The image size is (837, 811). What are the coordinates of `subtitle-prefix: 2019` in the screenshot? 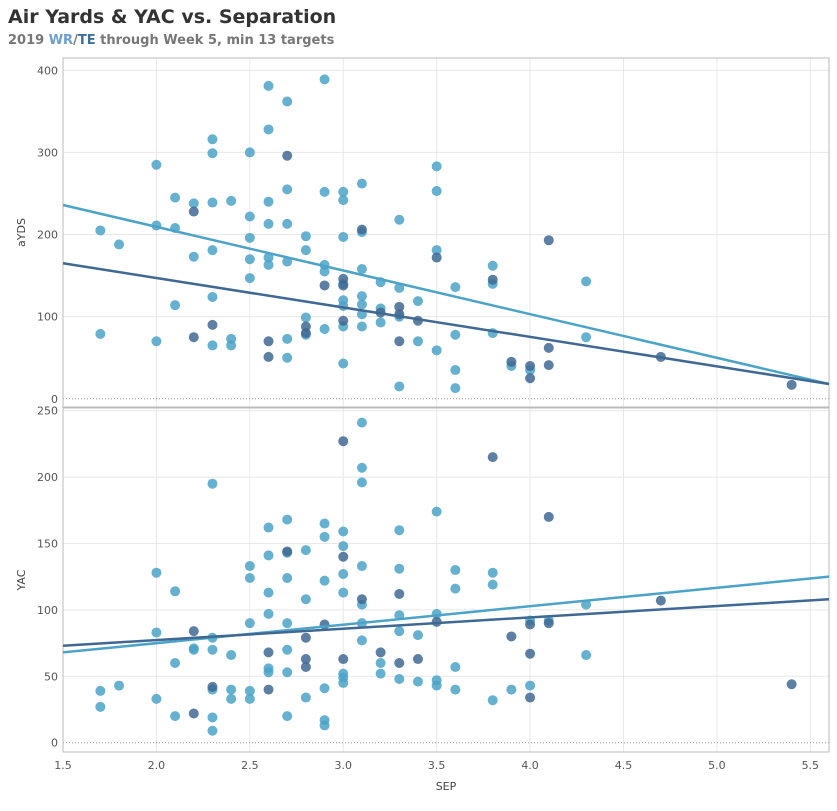 It's located at (28, 40).